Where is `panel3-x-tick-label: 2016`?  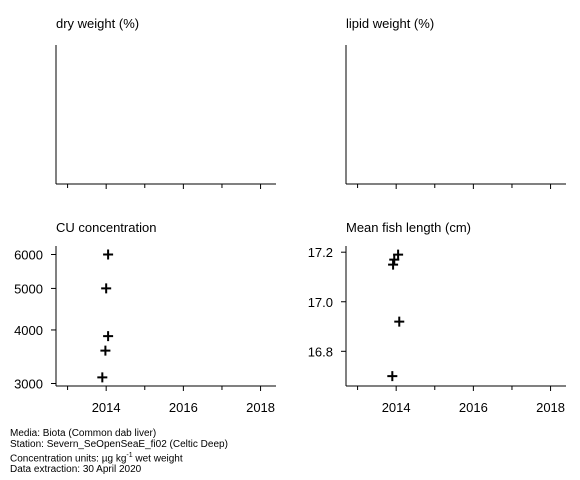 panel3-x-tick-label: 2016 is located at coordinates (183, 407).